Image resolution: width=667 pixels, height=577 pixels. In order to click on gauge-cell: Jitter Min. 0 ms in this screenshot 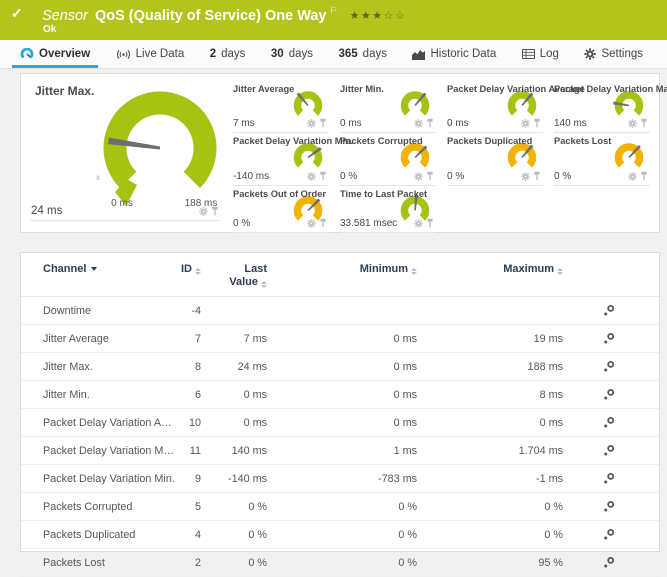, I will do `click(388, 107)`.